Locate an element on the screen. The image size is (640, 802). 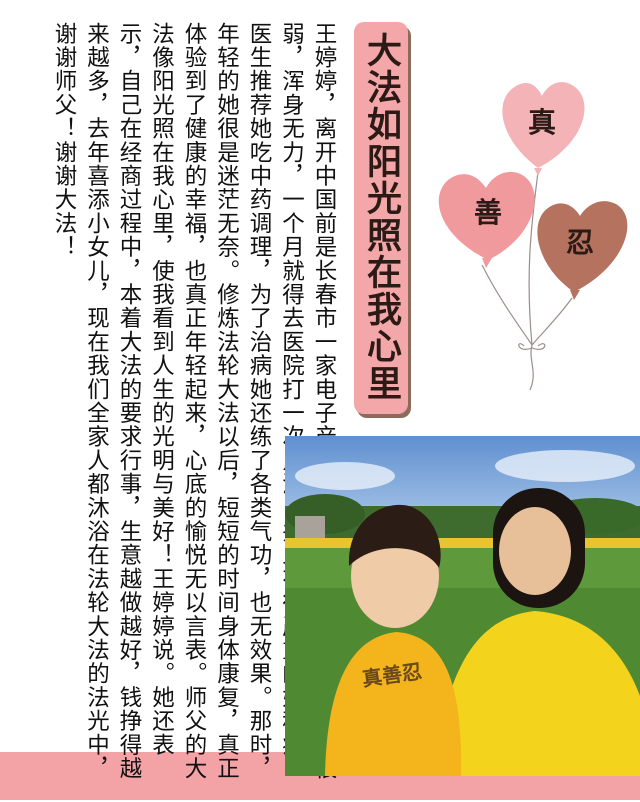
page-title: 大法如阳光照在我心里 is located at coordinates (381, 217).